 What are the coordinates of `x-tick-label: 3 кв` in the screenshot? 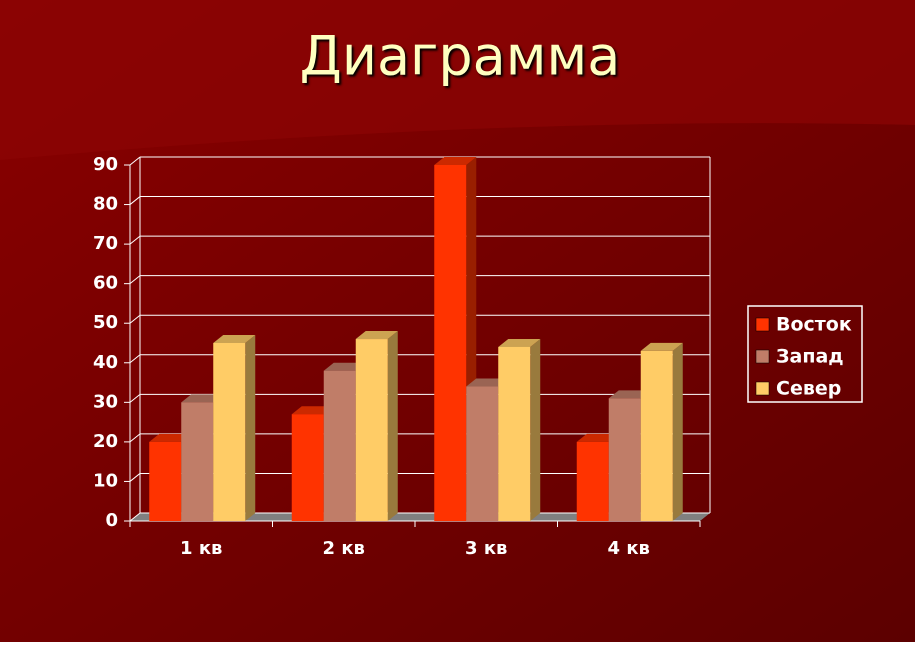 It's located at (486, 548).